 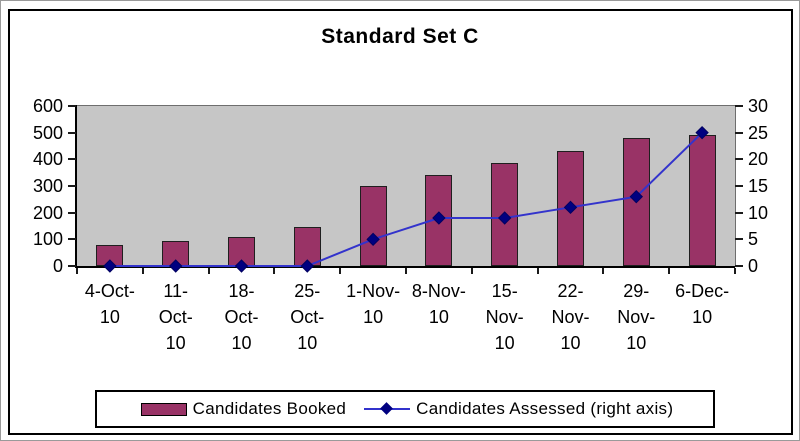 I want to click on x-axis-label-line: 25-, so click(x=307, y=291).